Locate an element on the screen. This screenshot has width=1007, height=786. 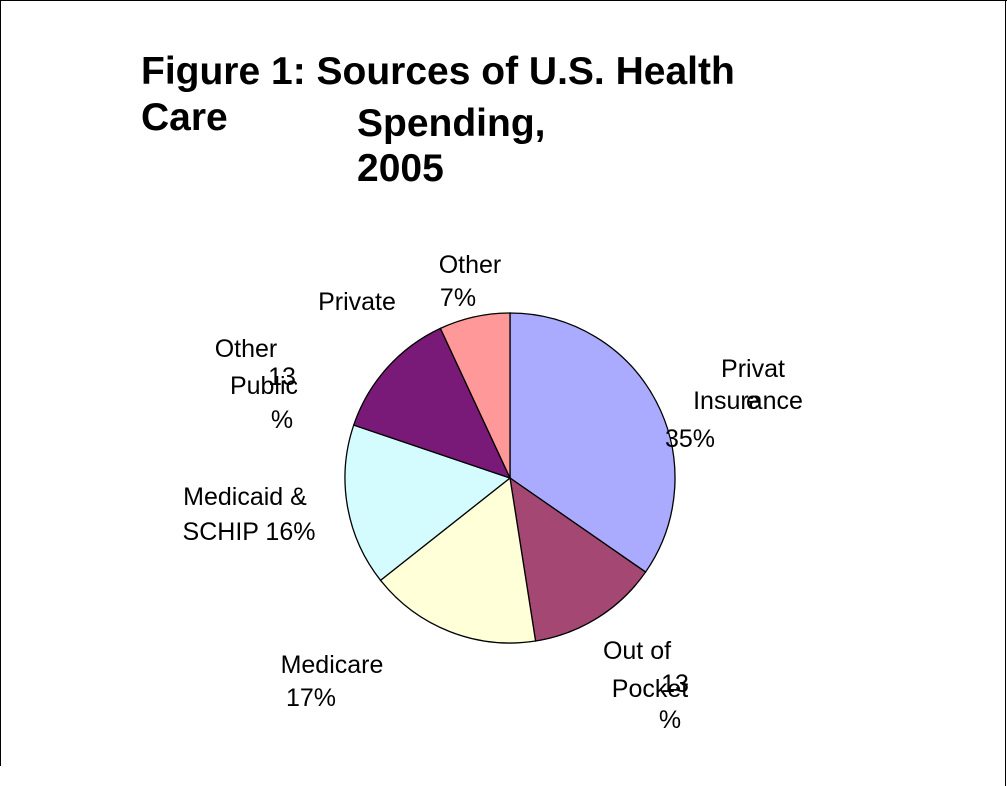
slice-label-private-insurance-line-2: e is located at coordinates (753, 401).